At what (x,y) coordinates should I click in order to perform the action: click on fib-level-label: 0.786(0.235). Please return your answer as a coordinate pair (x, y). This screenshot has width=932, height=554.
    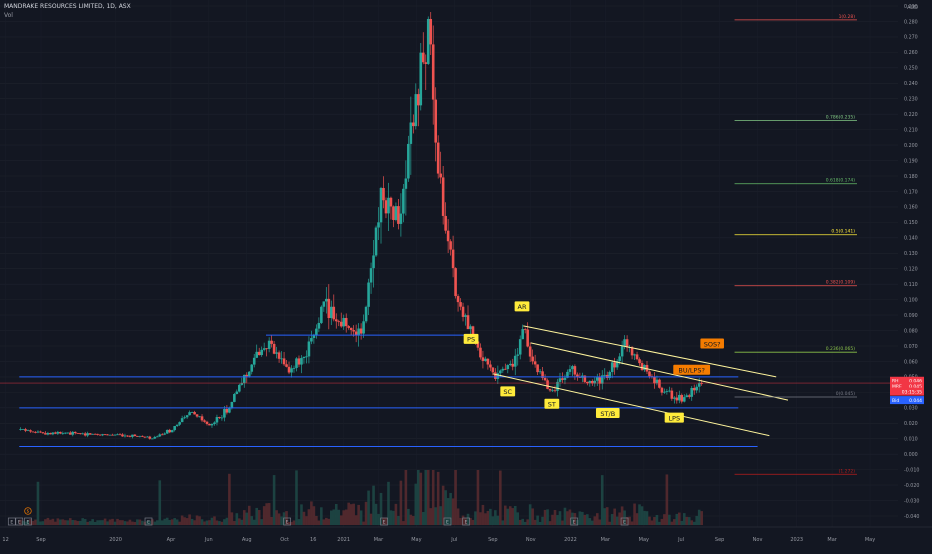
    Looking at the image, I should click on (841, 117).